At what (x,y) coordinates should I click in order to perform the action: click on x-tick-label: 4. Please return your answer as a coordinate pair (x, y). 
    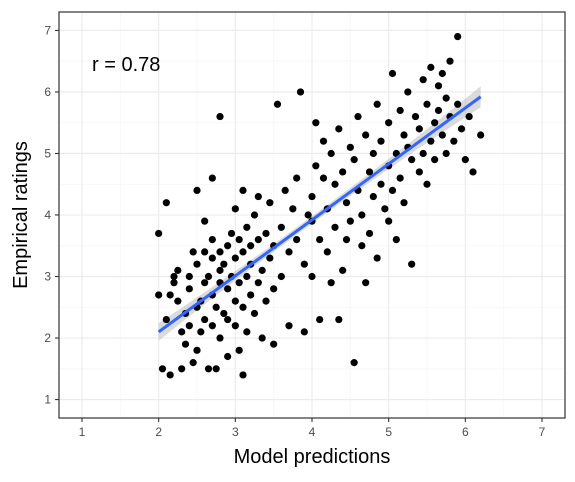
    Looking at the image, I should click on (312, 432).